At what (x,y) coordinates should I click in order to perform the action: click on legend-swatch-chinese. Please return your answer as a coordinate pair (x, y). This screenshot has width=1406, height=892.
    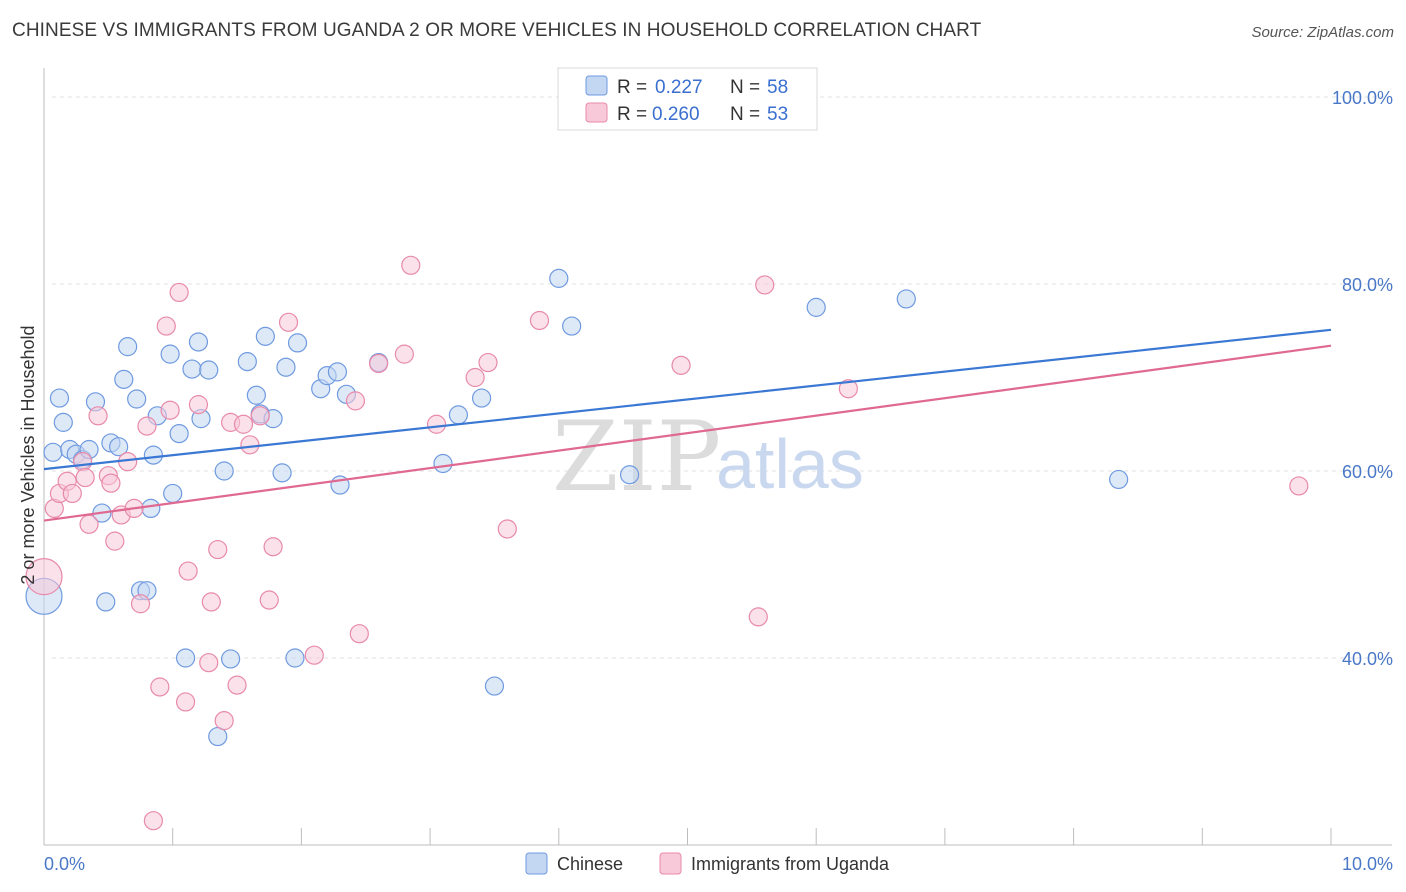
    Looking at the image, I should click on (596, 85).